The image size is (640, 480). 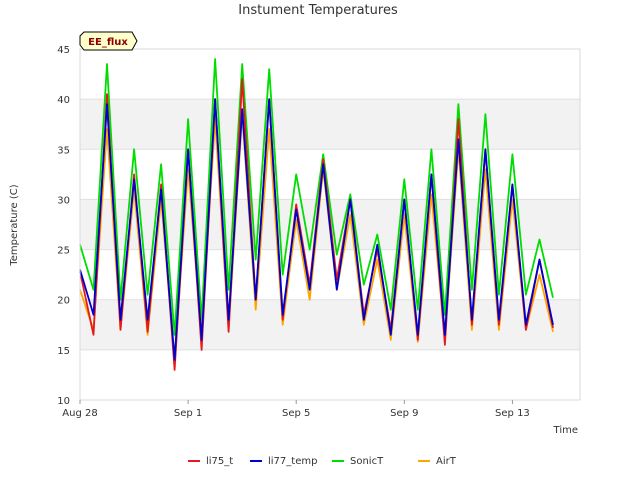 I want to click on x-axis: Aug 28 Sep 1 Sep 5 Sep 9 Sep 13, so click(x=296, y=409).